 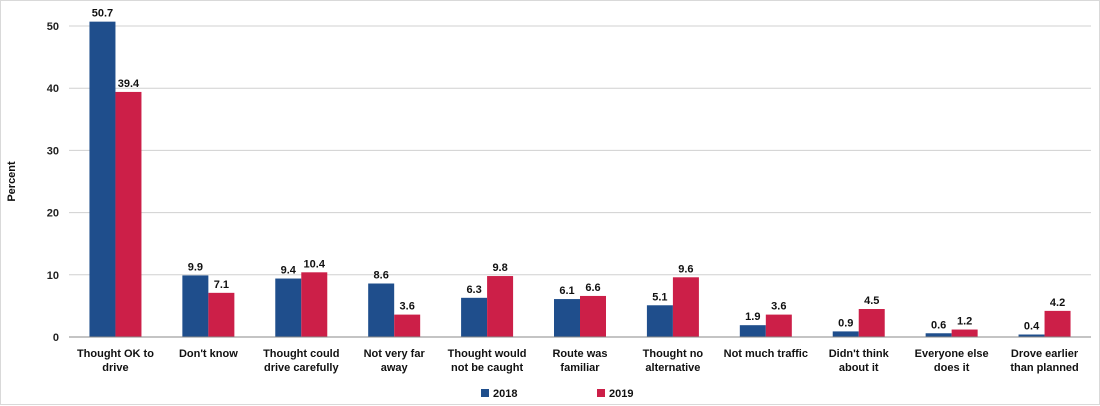 I want to click on data-label-2019-5: 6.6, so click(x=592, y=288).